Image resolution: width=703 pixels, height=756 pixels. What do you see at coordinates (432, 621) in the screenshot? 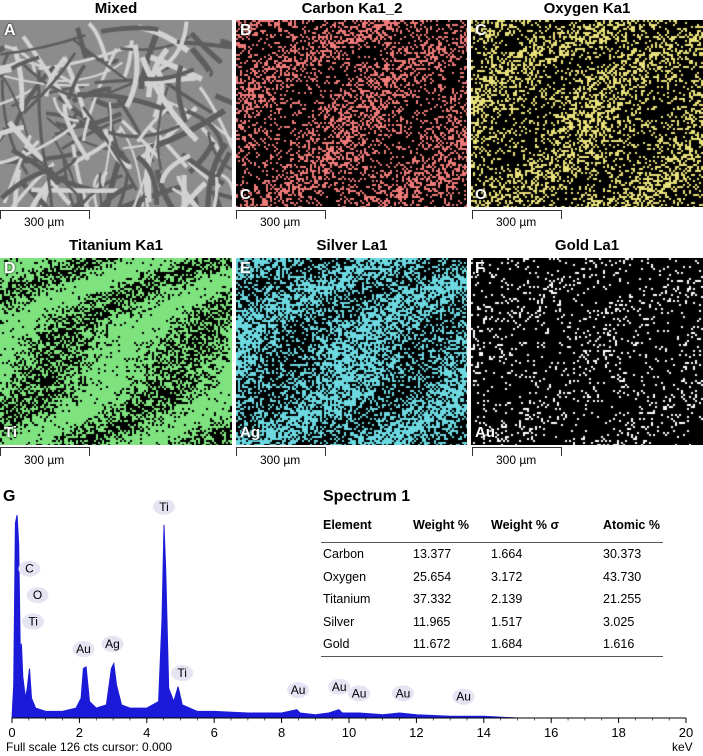
I see `table-cell: 11.965` at bounding box center [432, 621].